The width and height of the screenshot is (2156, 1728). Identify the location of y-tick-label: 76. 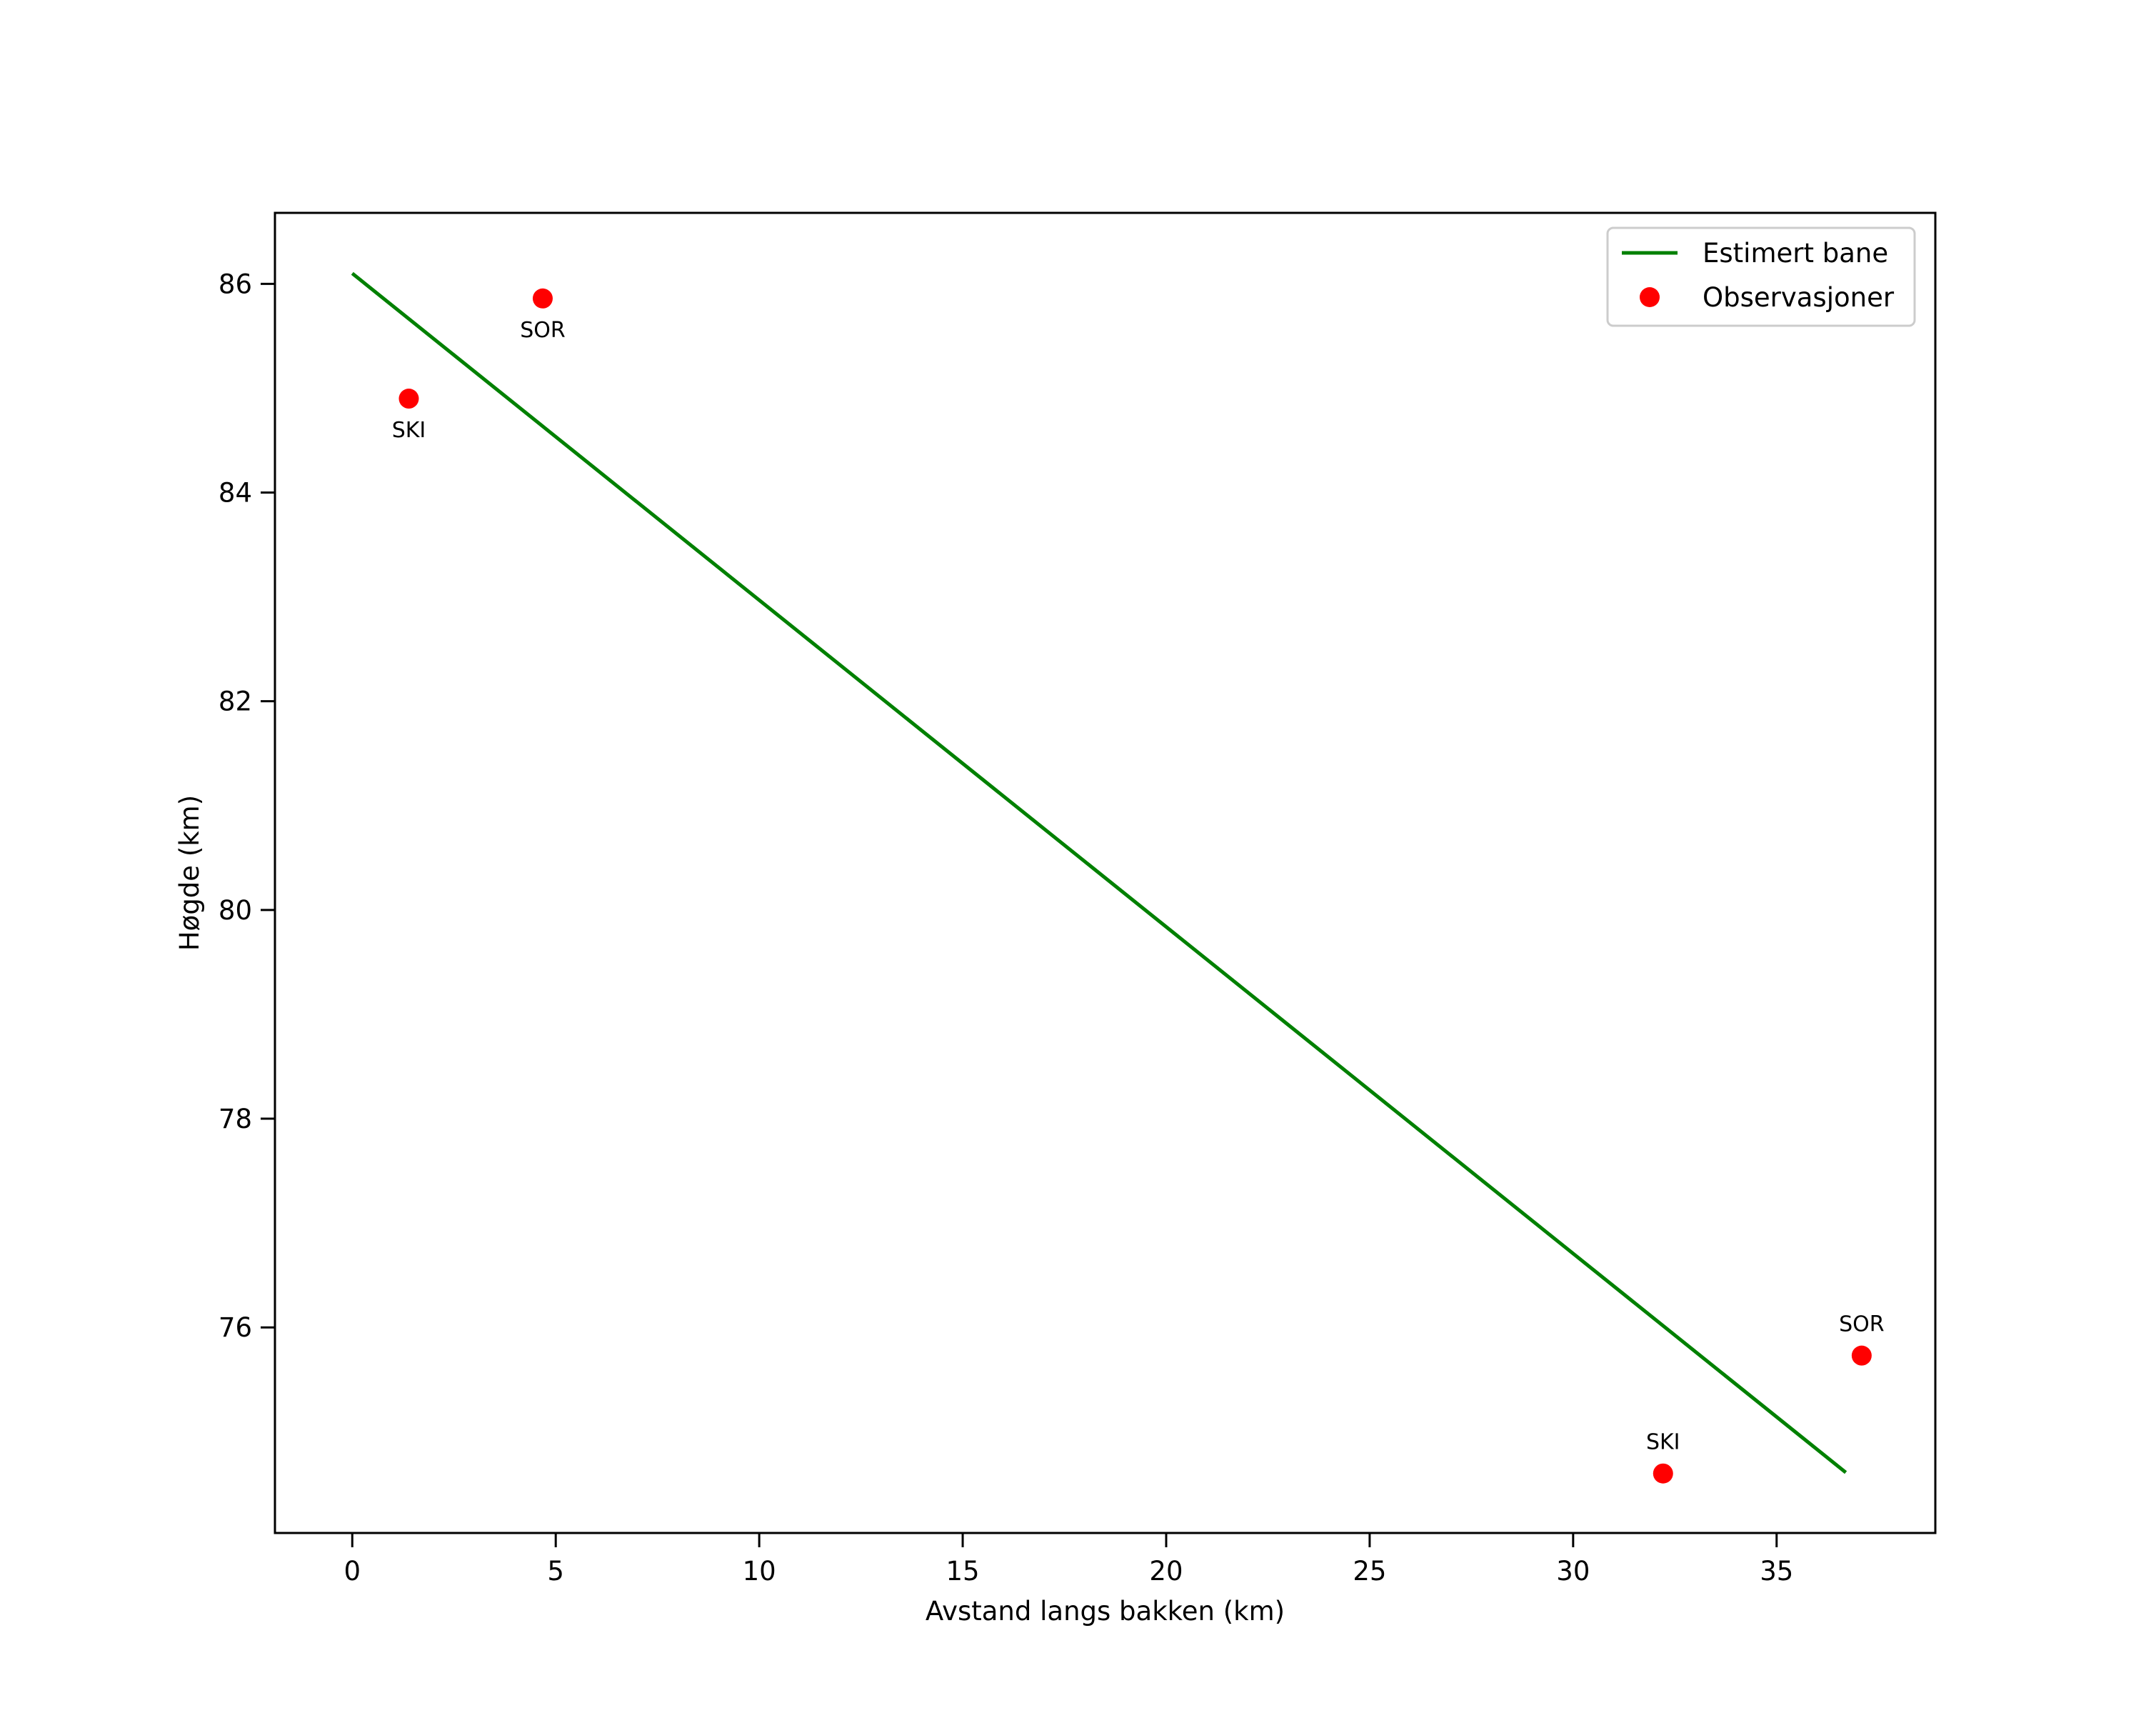
(236, 1327).